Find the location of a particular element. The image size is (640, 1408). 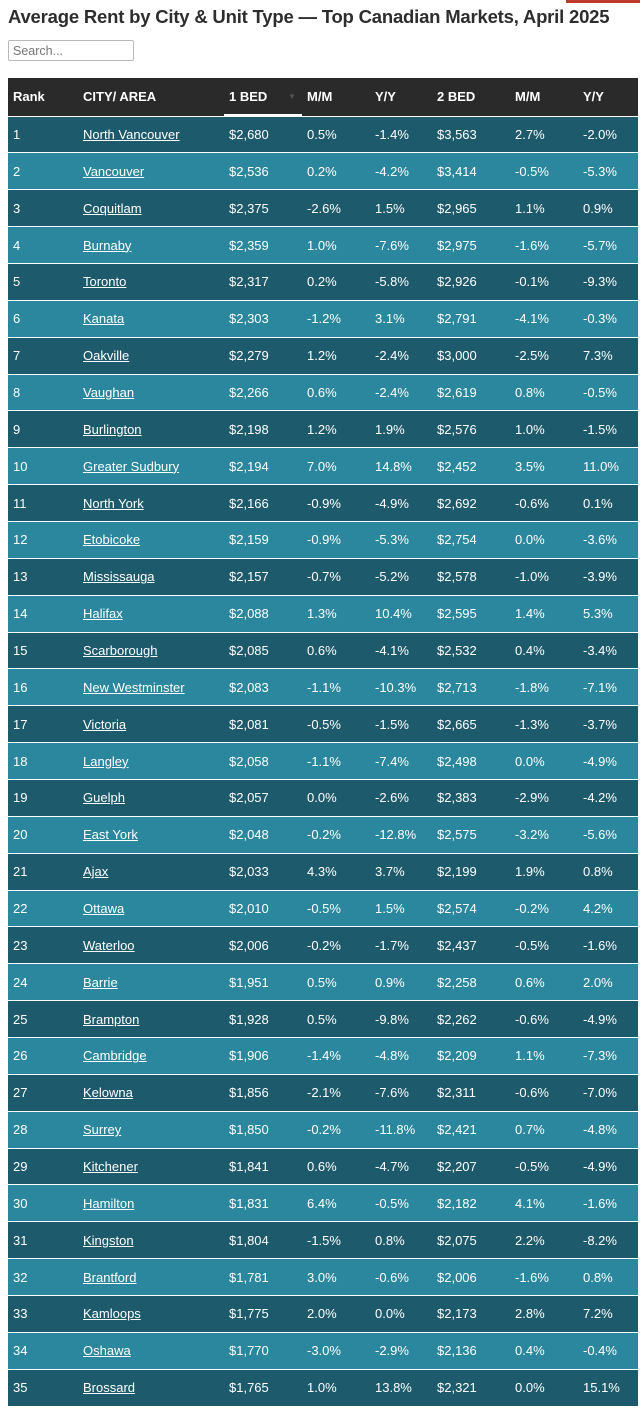

city-link: Oshawa is located at coordinates (107, 1351).